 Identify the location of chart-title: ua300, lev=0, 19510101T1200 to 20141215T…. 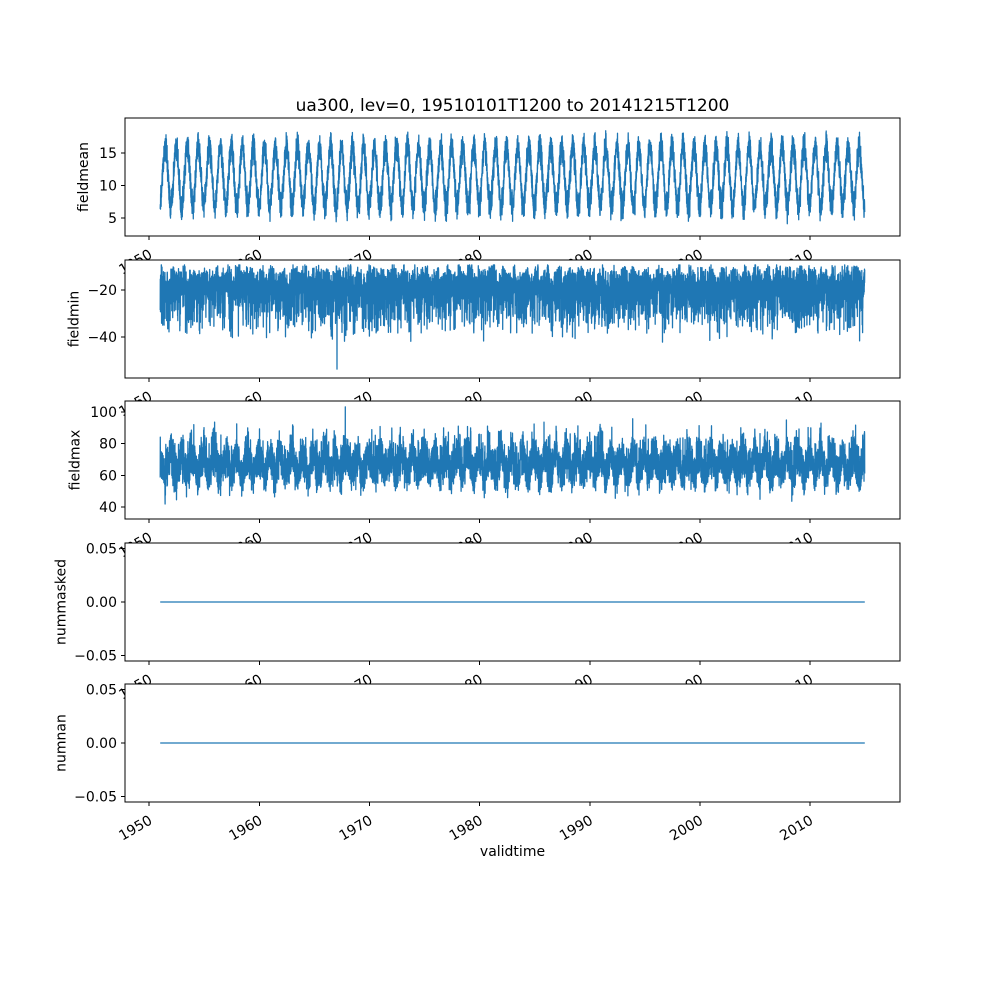
(513, 106).